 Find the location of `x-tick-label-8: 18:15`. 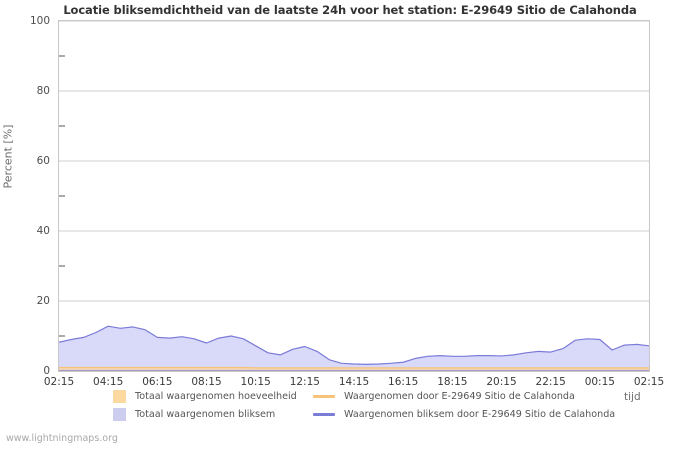

x-tick-label-8: 18:15 is located at coordinates (452, 382).